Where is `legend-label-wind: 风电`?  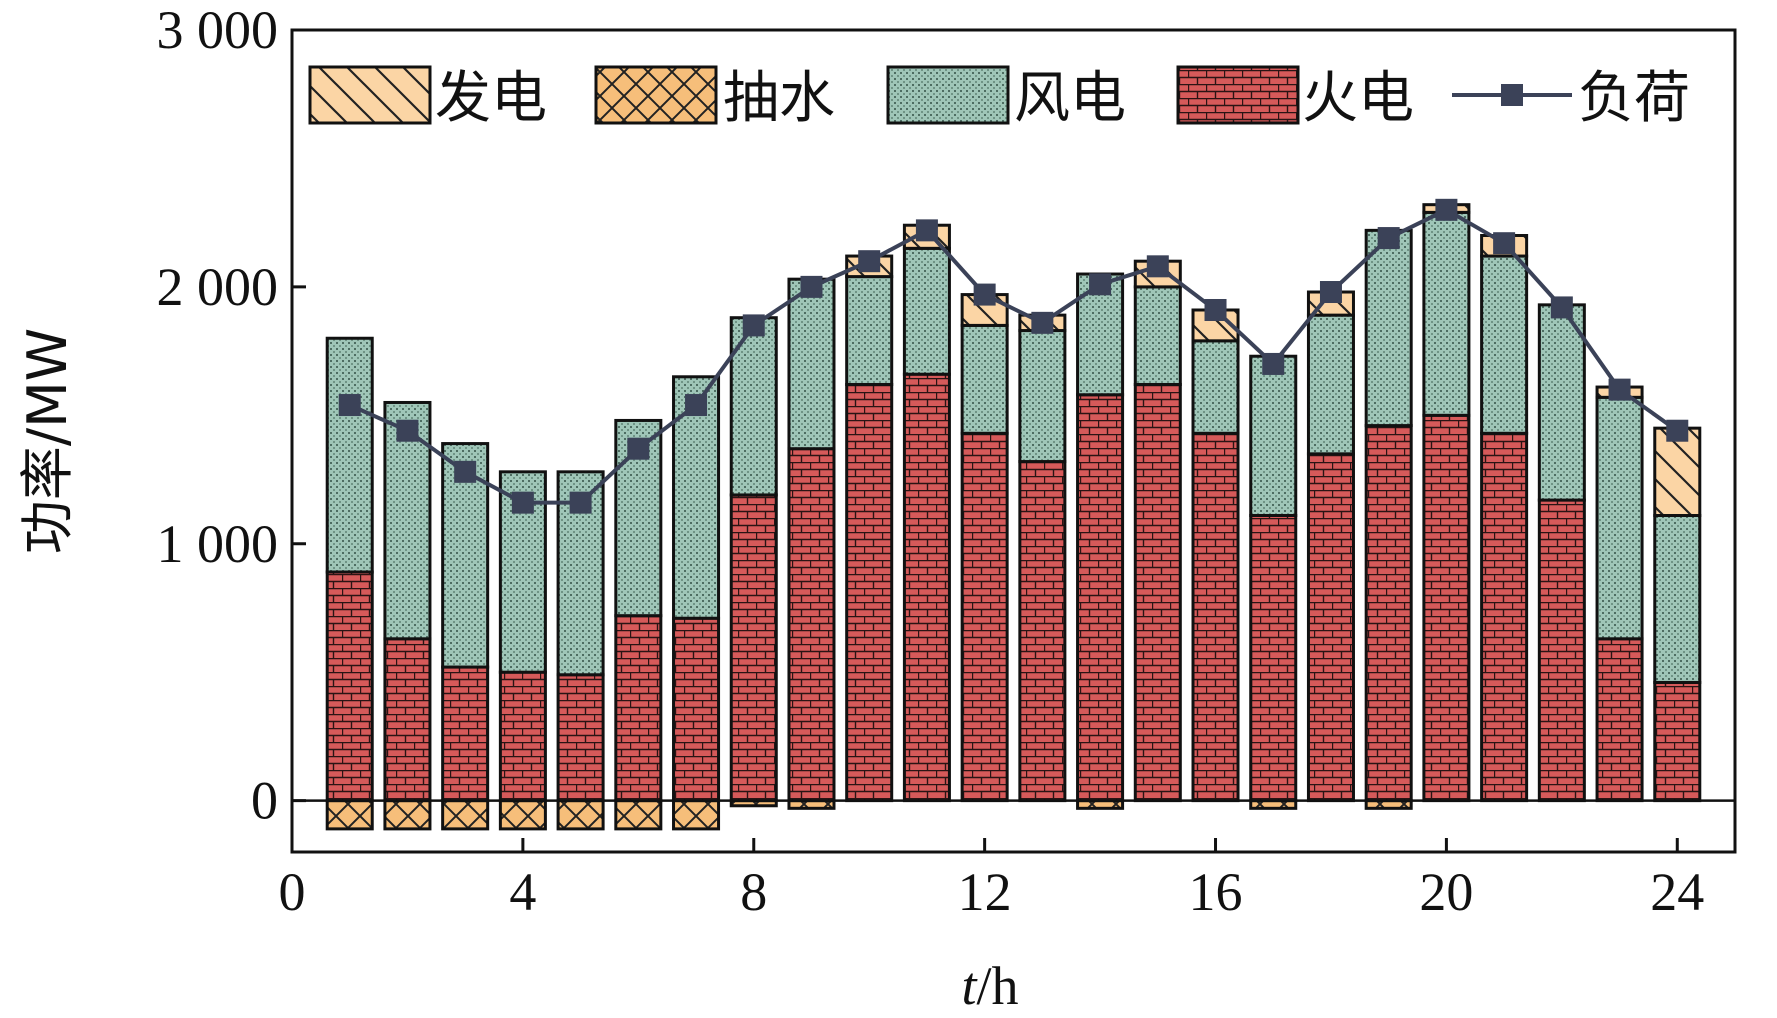 legend-label-wind: 风电 is located at coordinates (1070, 98).